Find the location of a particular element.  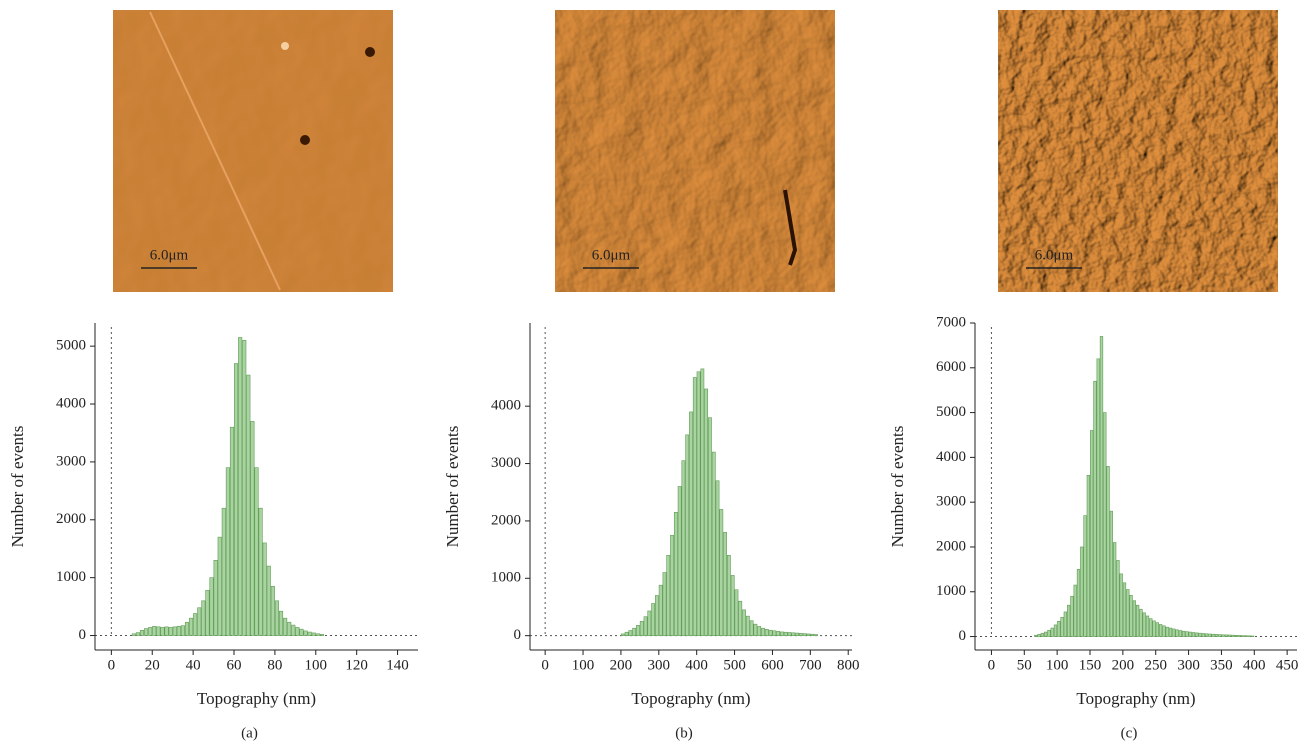

x-tick-label: 0 is located at coordinates (992, 665).